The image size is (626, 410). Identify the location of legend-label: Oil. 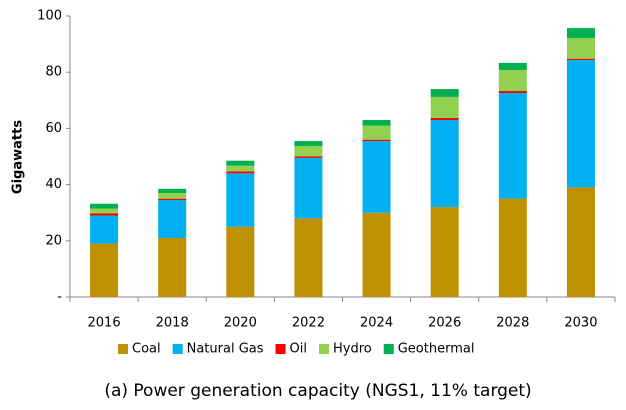
(298, 349).